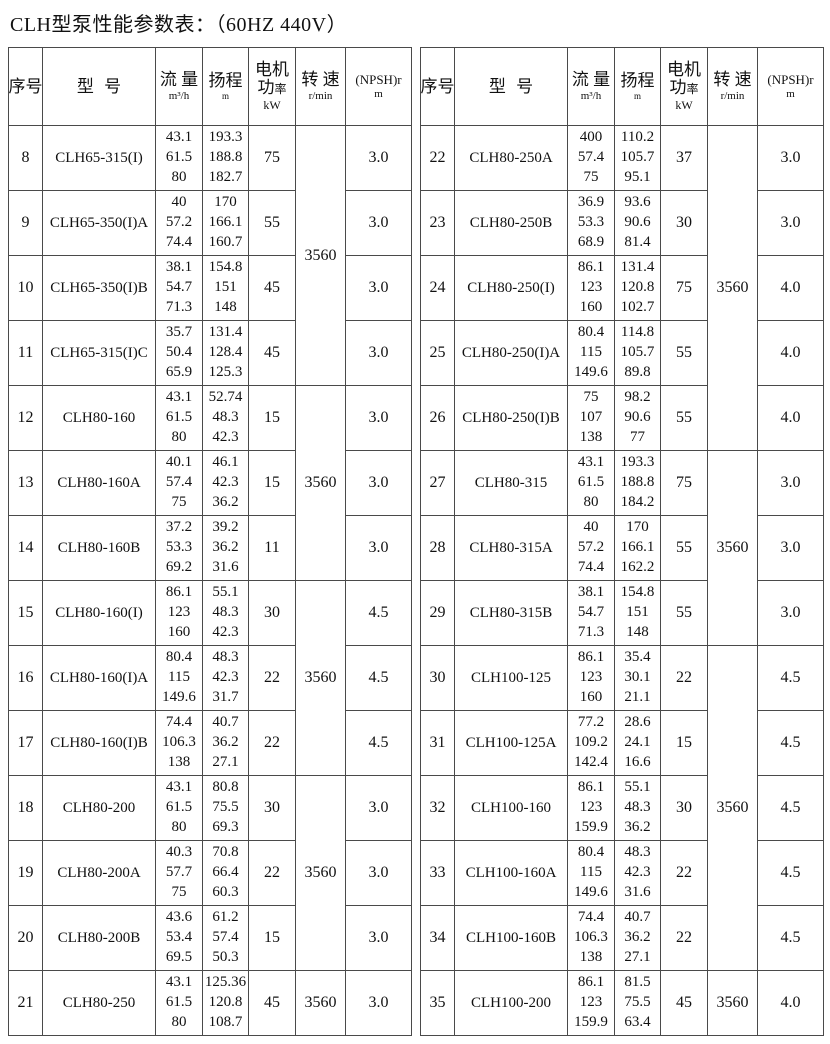 The width and height of the screenshot is (830, 1044). Describe the element at coordinates (225, 891) in the screenshot. I see `value-head: 60.3` at that location.